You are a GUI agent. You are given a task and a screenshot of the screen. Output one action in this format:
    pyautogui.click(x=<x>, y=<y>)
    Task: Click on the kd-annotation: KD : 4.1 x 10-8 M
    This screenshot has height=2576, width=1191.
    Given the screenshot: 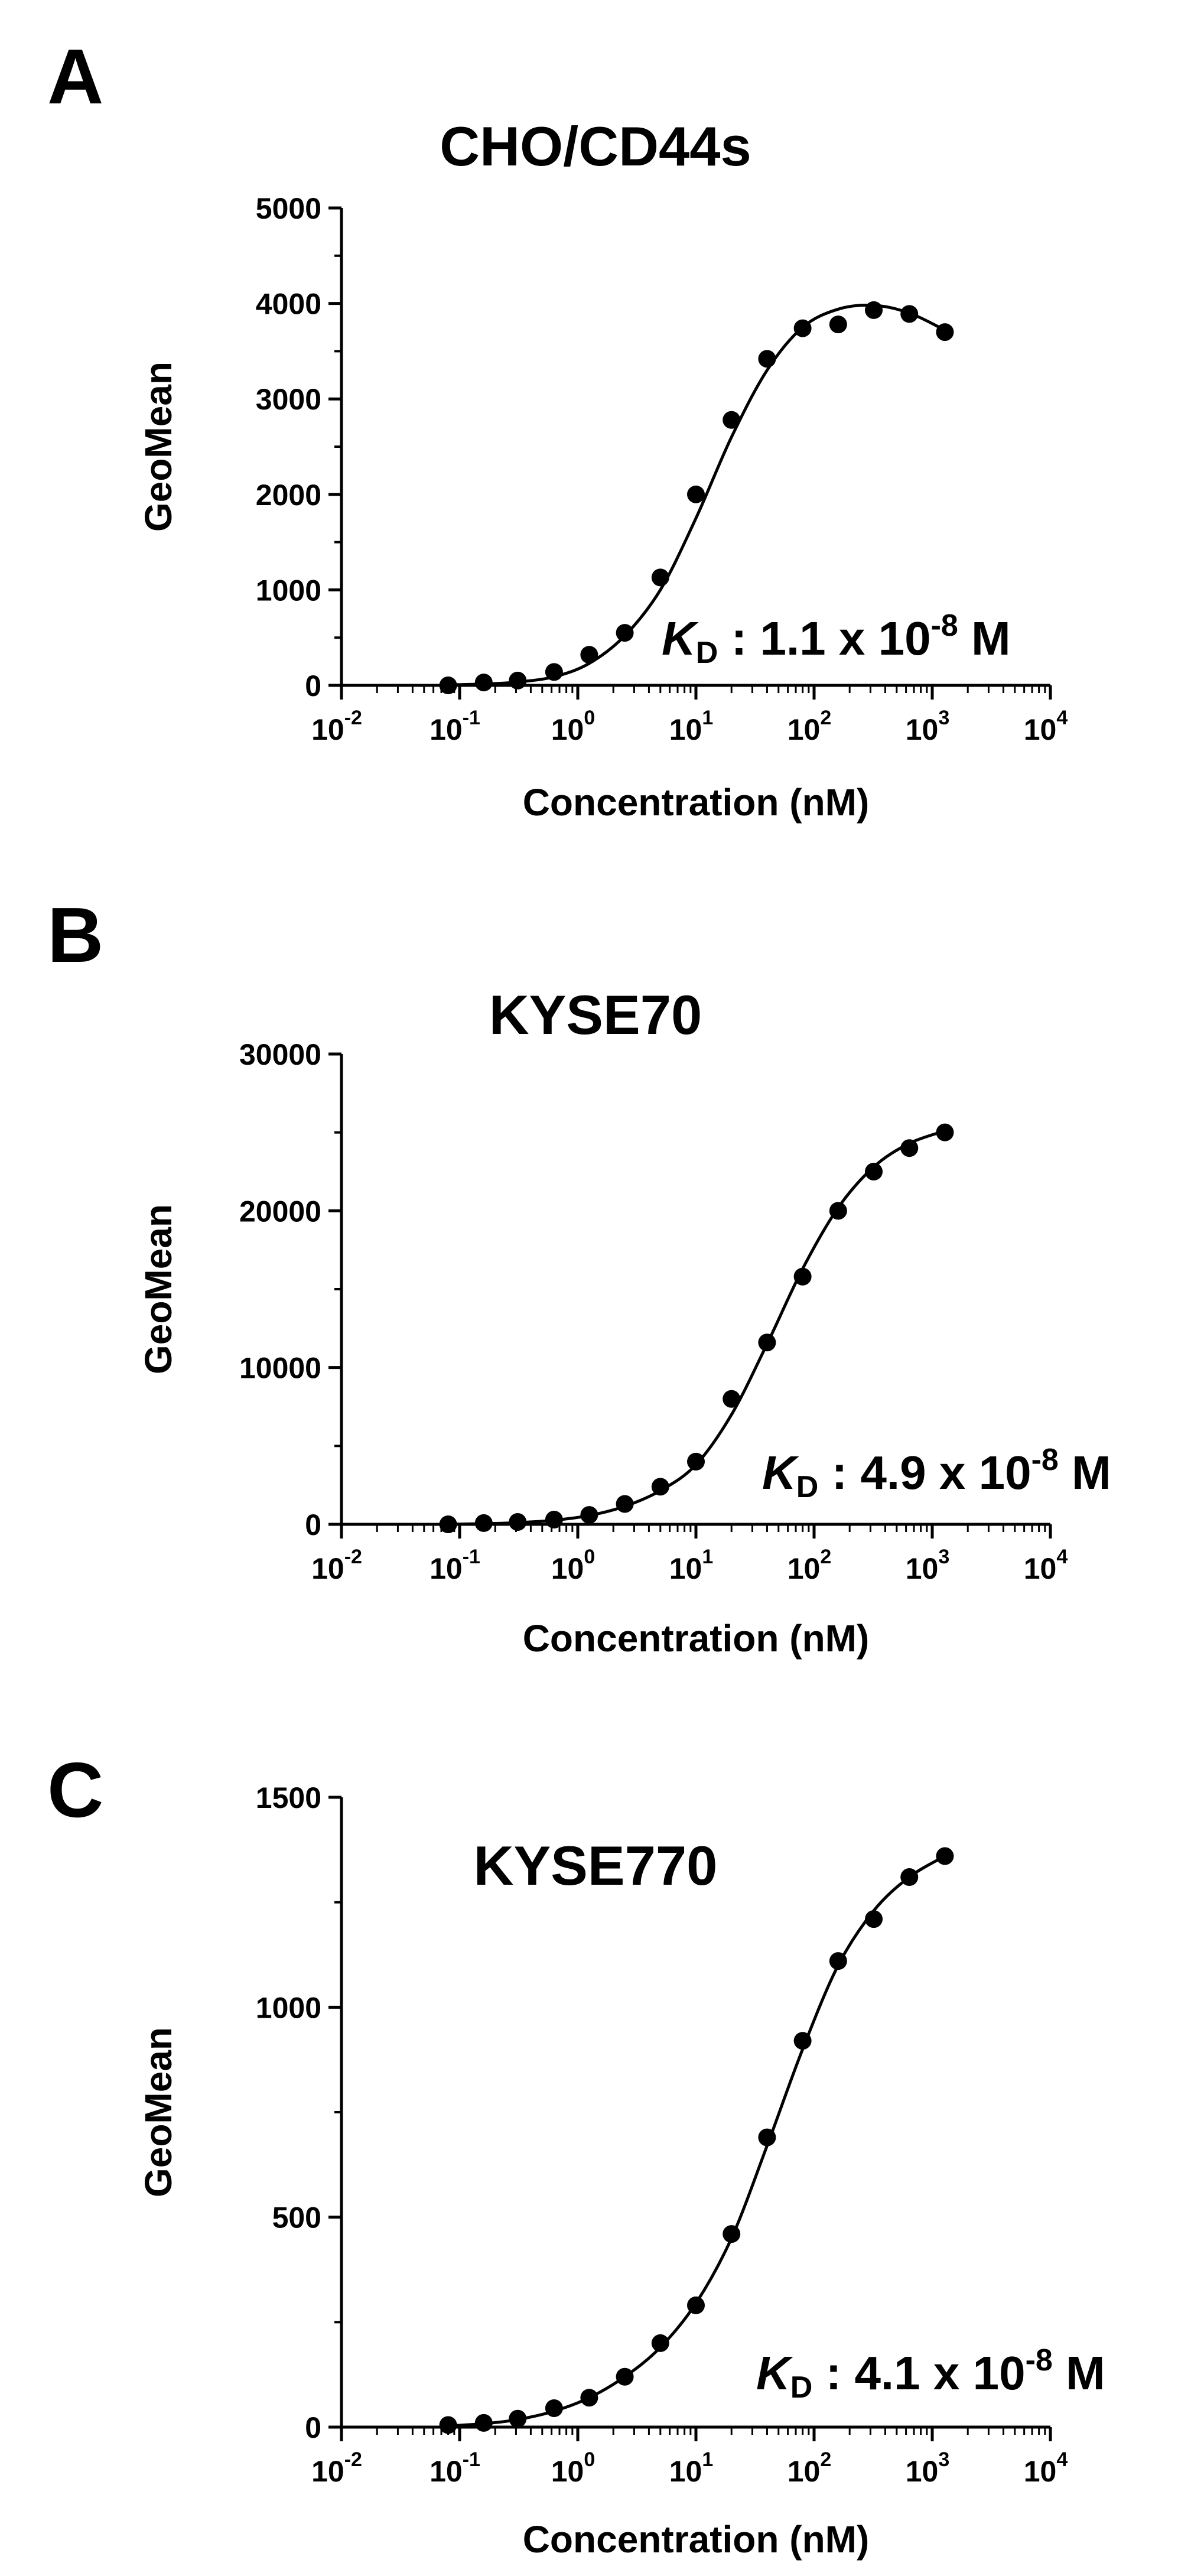 What is the action you would take?
    pyautogui.click(x=930, y=2374)
    